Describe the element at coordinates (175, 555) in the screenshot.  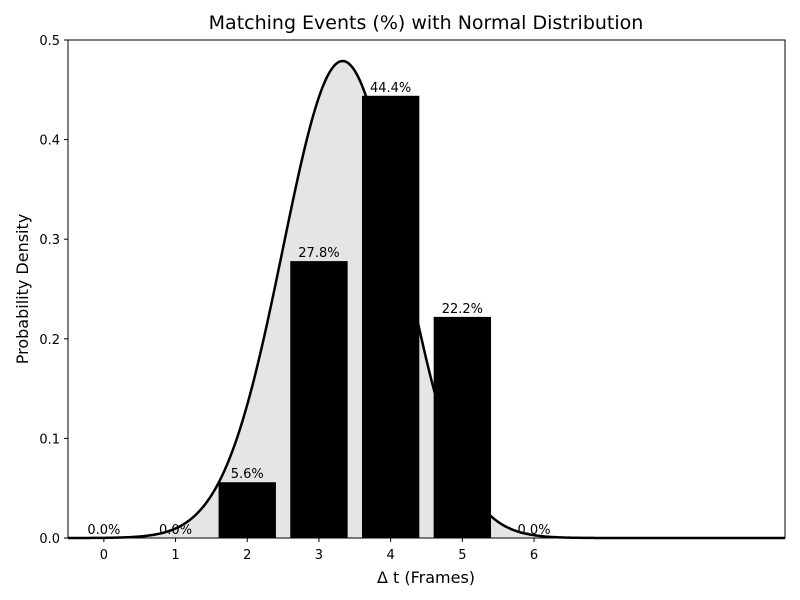
I see `x-tick-label: 1` at that location.